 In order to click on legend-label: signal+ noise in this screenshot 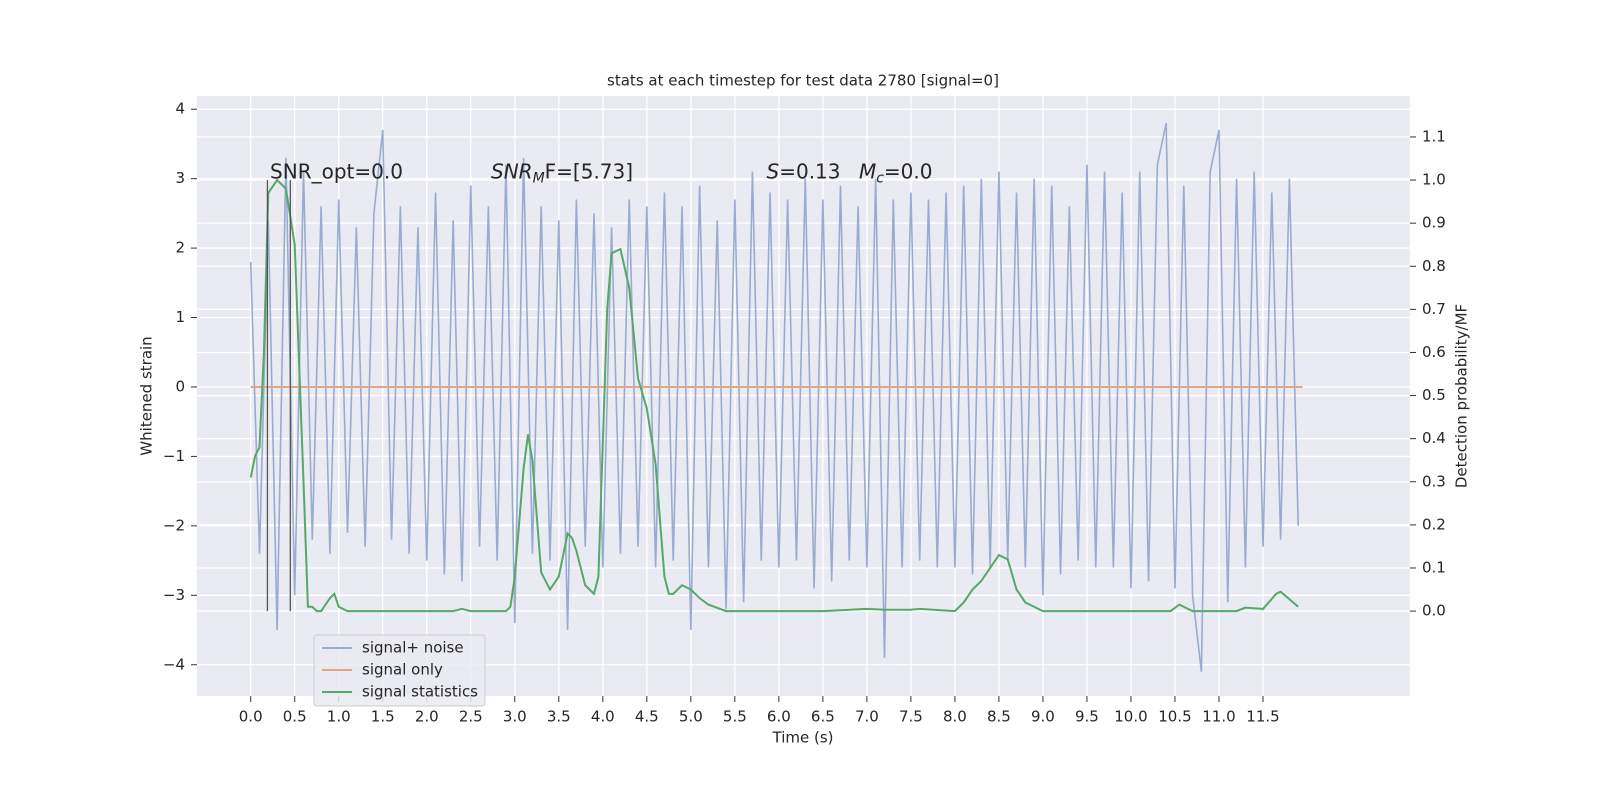, I will do `click(413, 648)`.